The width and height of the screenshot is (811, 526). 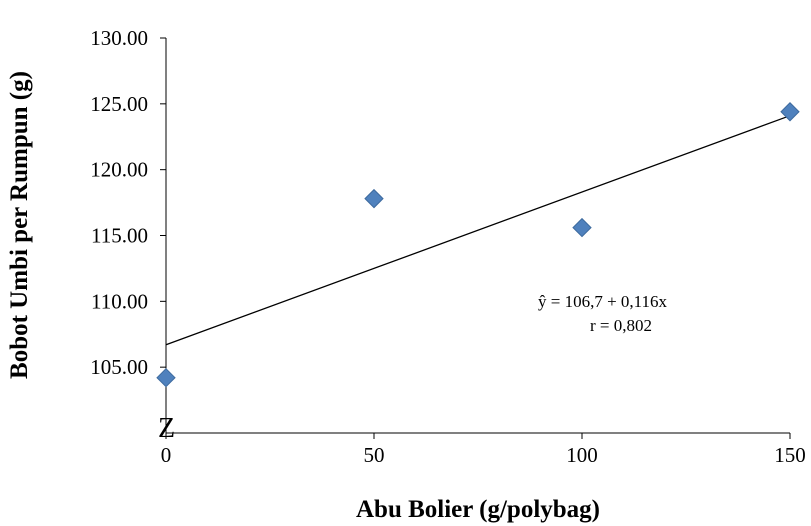 What do you see at coordinates (374, 455) in the screenshot?
I see `x-tick-label: 50` at bounding box center [374, 455].